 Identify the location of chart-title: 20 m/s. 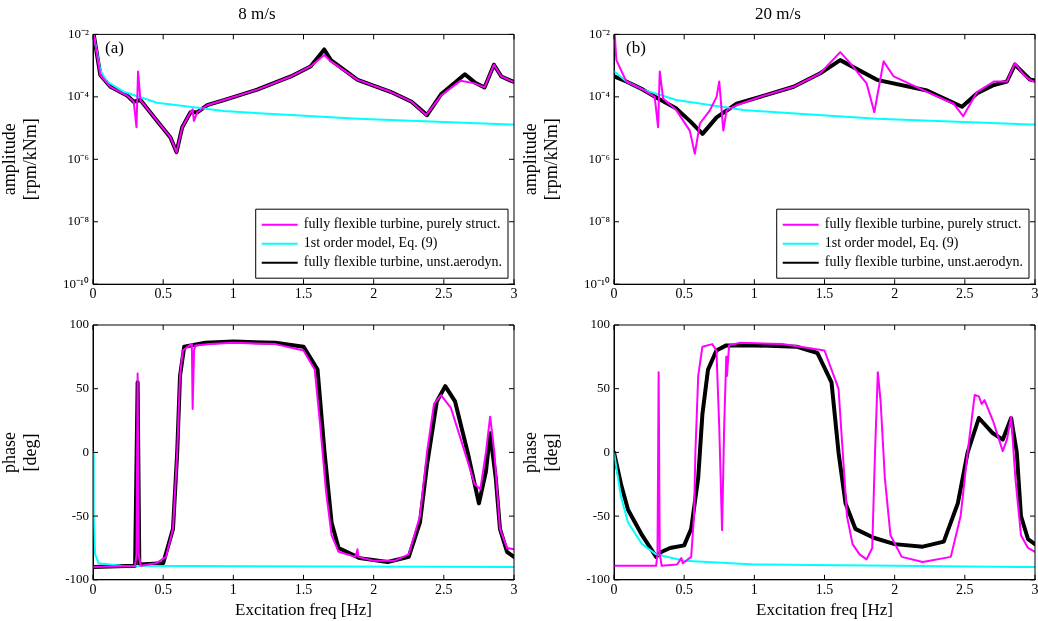
(778, 13).